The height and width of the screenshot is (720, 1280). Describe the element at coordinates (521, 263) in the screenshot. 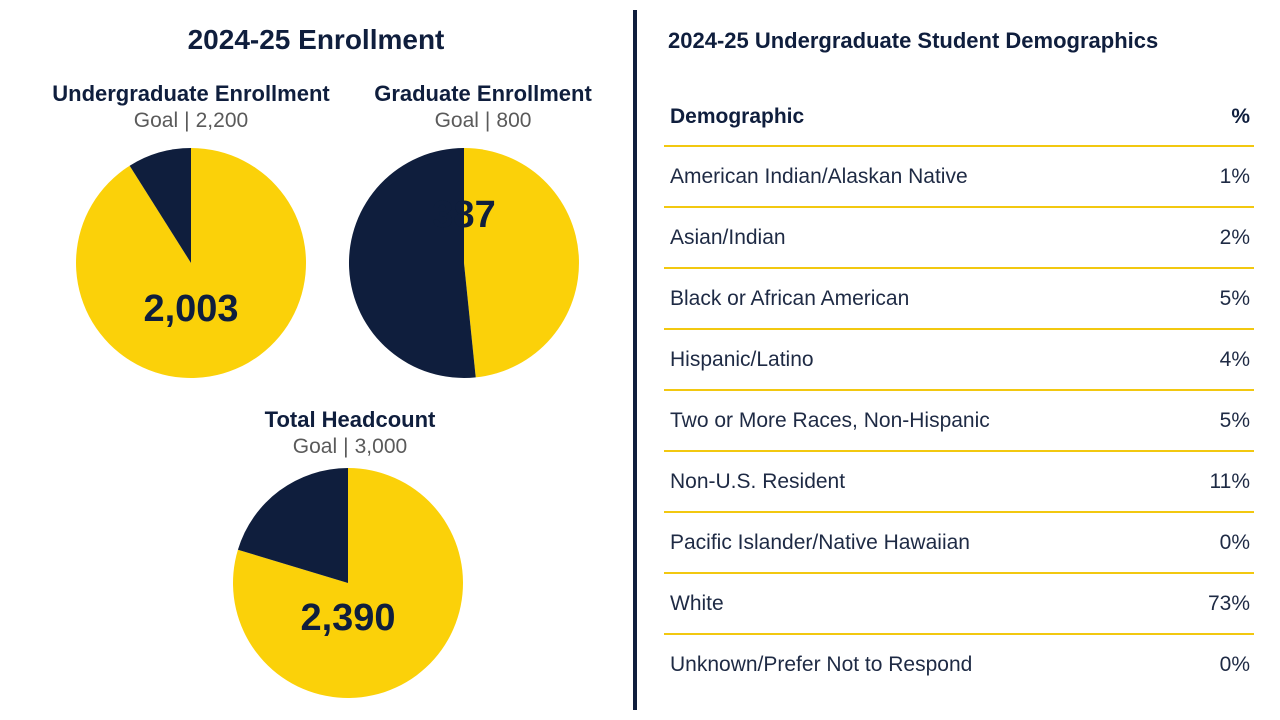

I see `grad-pie-enrolled-slice` at that location.